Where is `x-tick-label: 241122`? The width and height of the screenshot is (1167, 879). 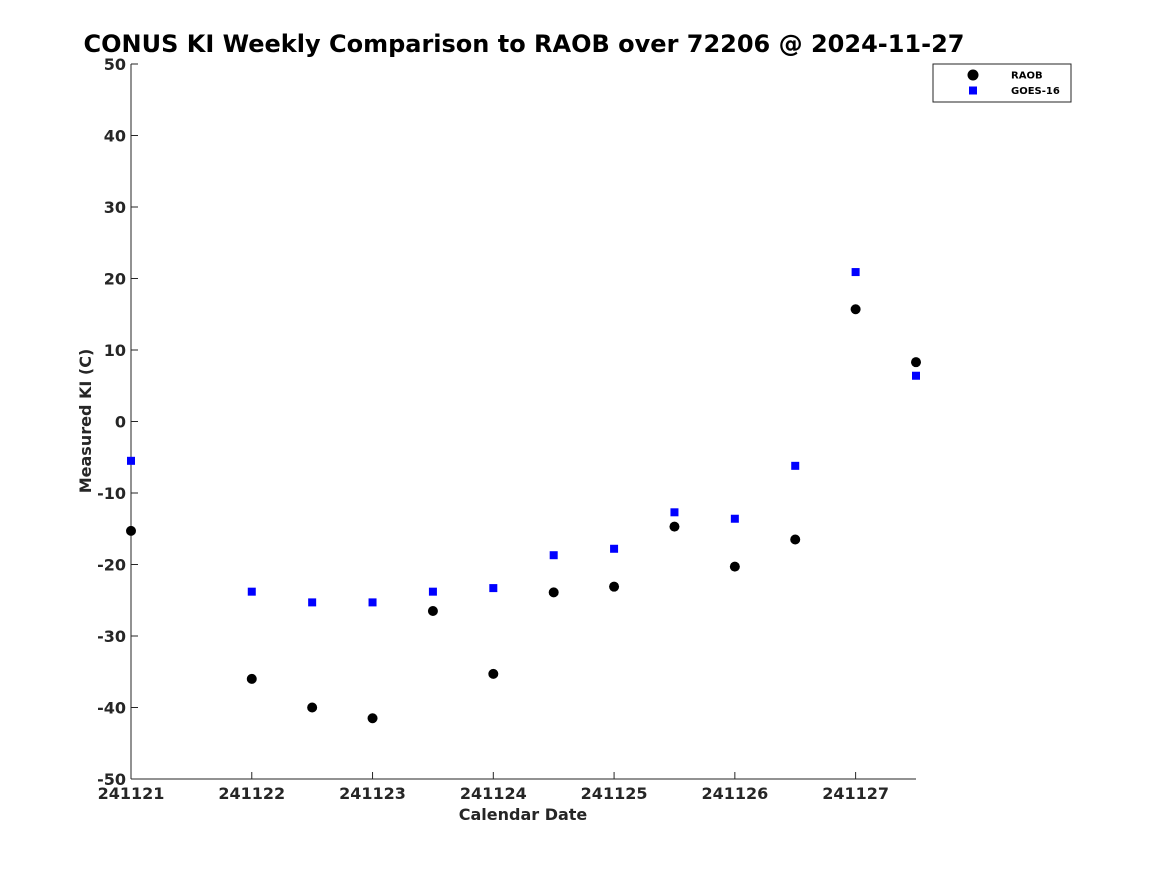
x-tick-label: 241122 is located at coordinates (251, 793).